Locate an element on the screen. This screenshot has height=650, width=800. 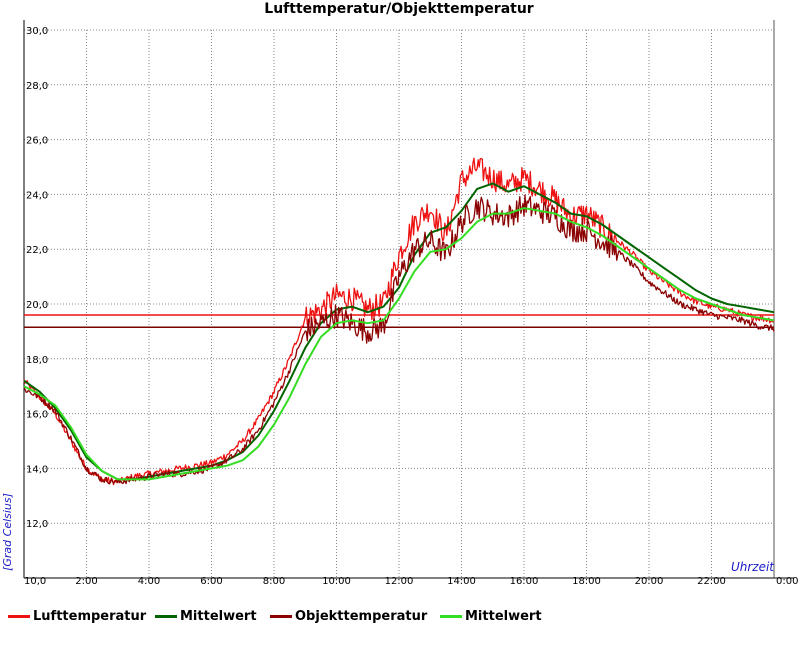
legend-item: Lufttemperatur is located at coordinates (77, 616).